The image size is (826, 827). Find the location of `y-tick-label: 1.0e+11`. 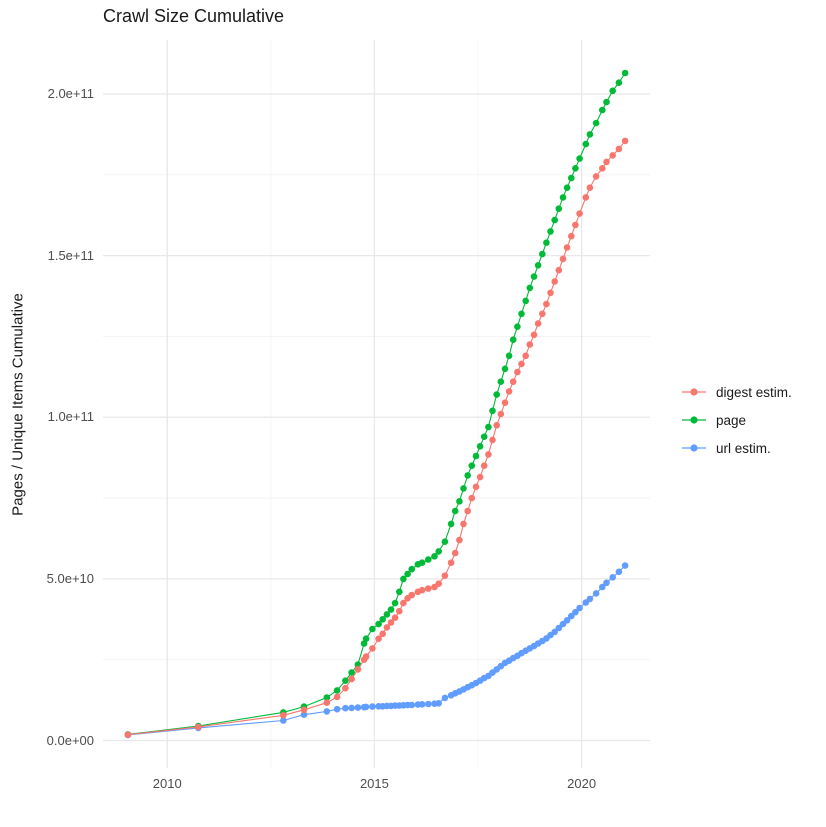

y-tick-label: 1.0e+11 is located at coordinates (70, 417).